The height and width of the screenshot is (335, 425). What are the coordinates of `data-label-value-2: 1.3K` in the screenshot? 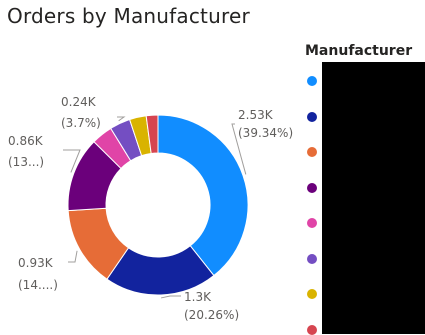 It's located at (198, 297).